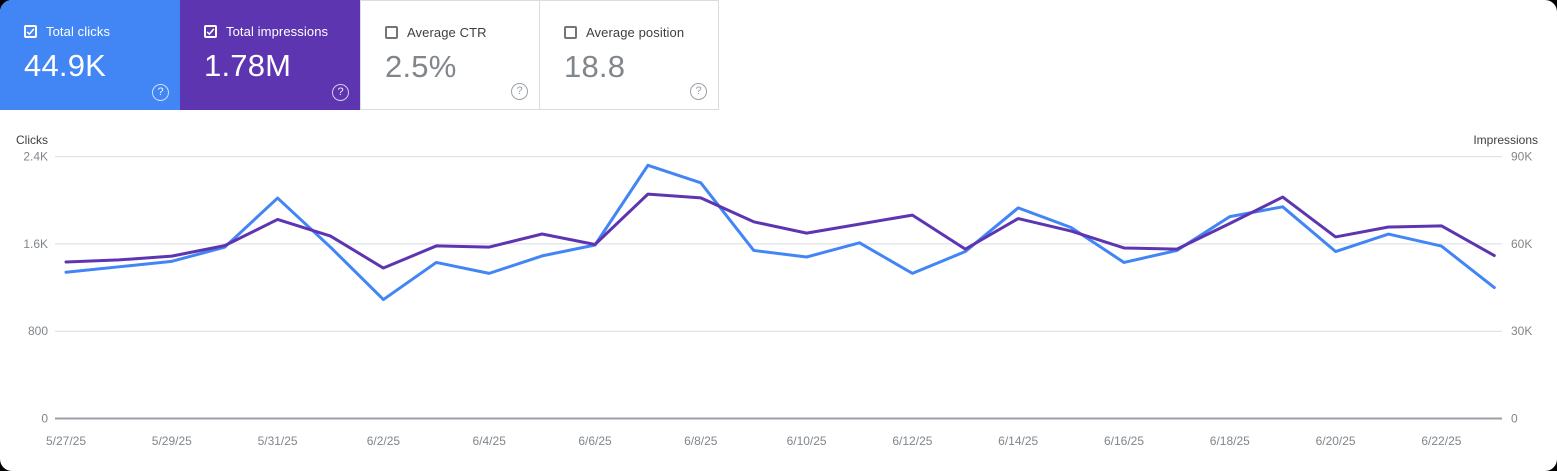  I want to click on right-axis-tick: 30K, so click(1521, 331).